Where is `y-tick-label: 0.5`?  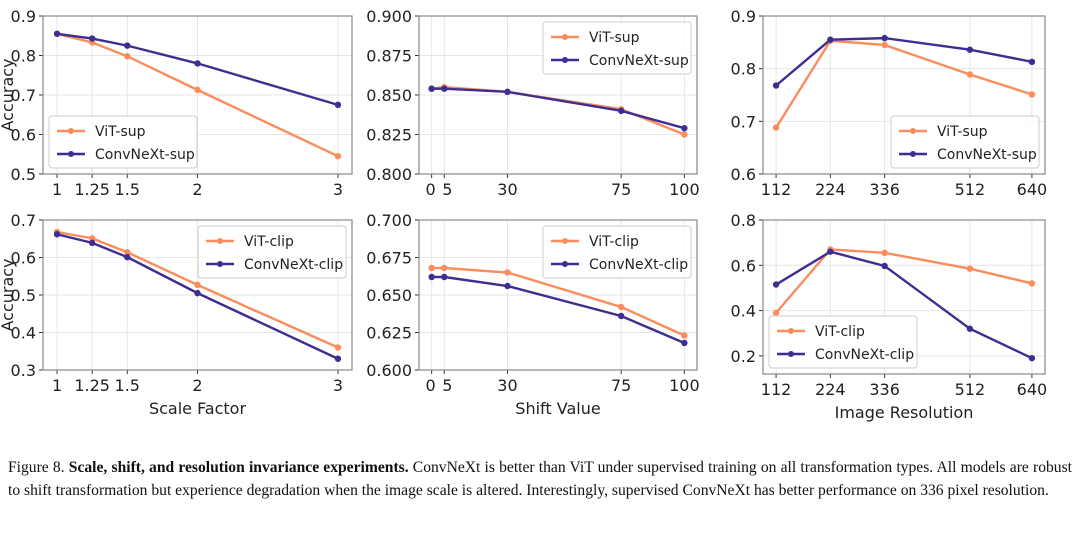 y-tick-label: 0.5 is located at coordinates (23, 174).